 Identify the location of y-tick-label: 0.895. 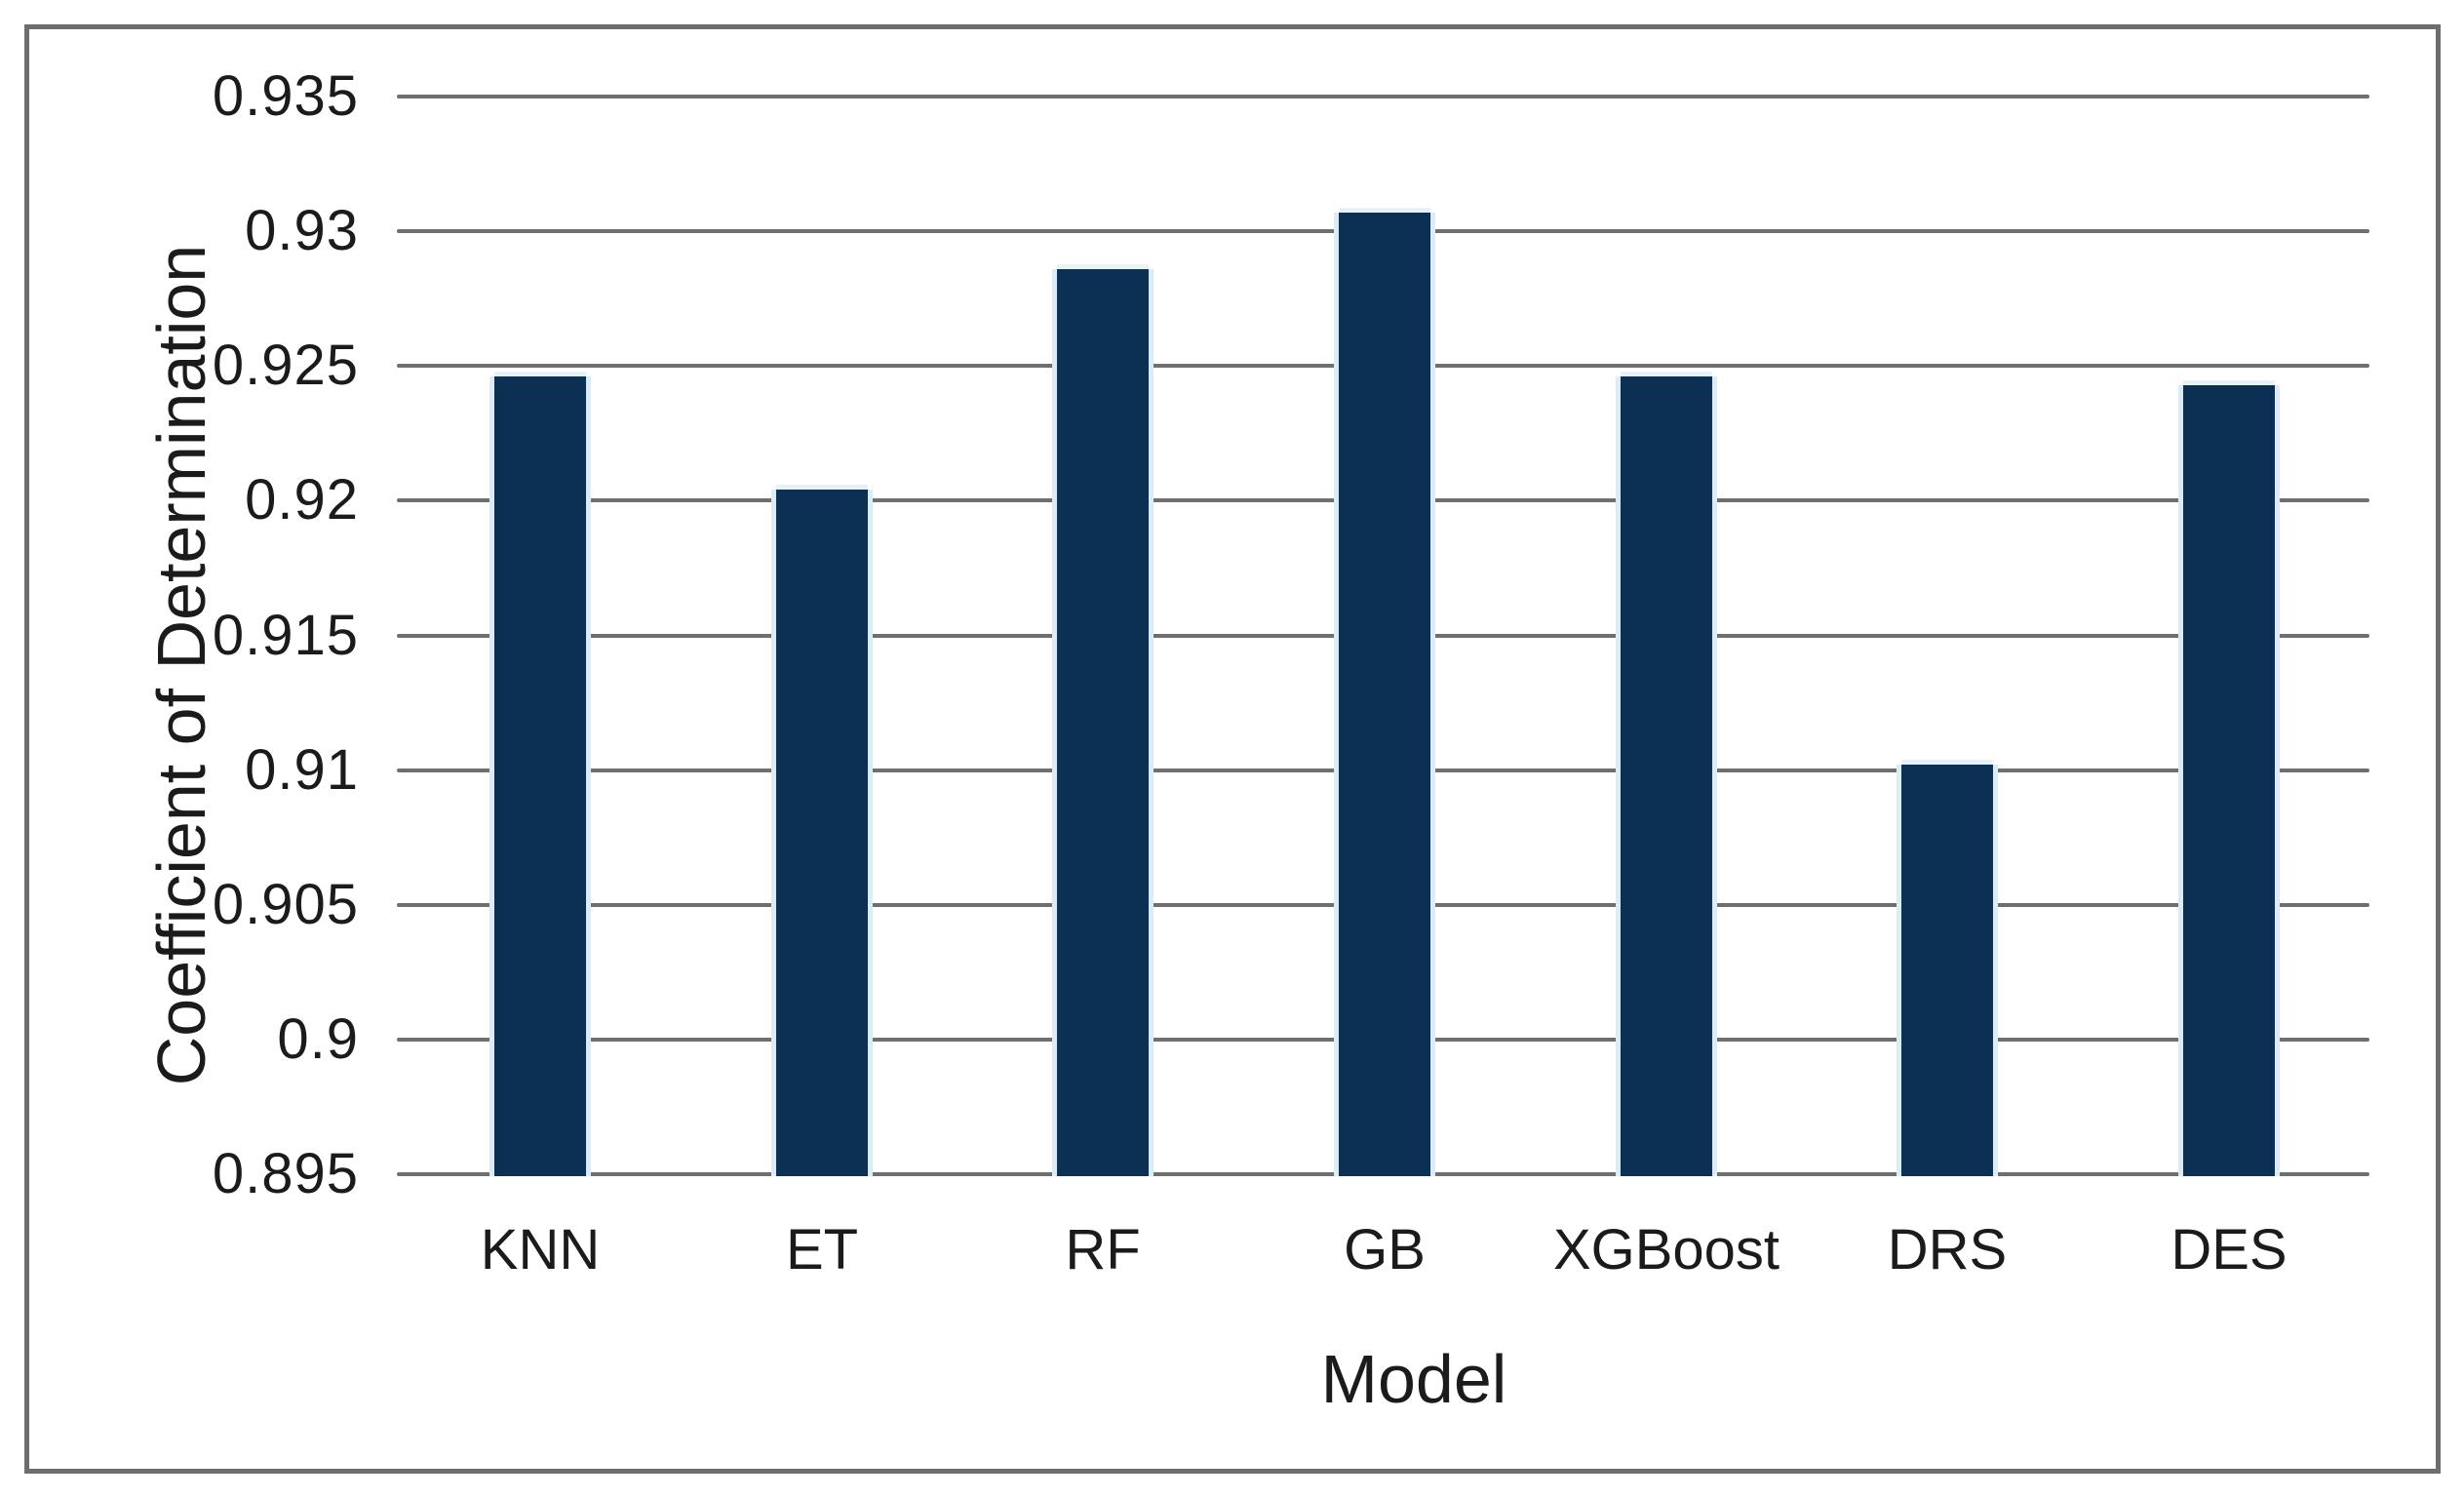
(286, 1173).